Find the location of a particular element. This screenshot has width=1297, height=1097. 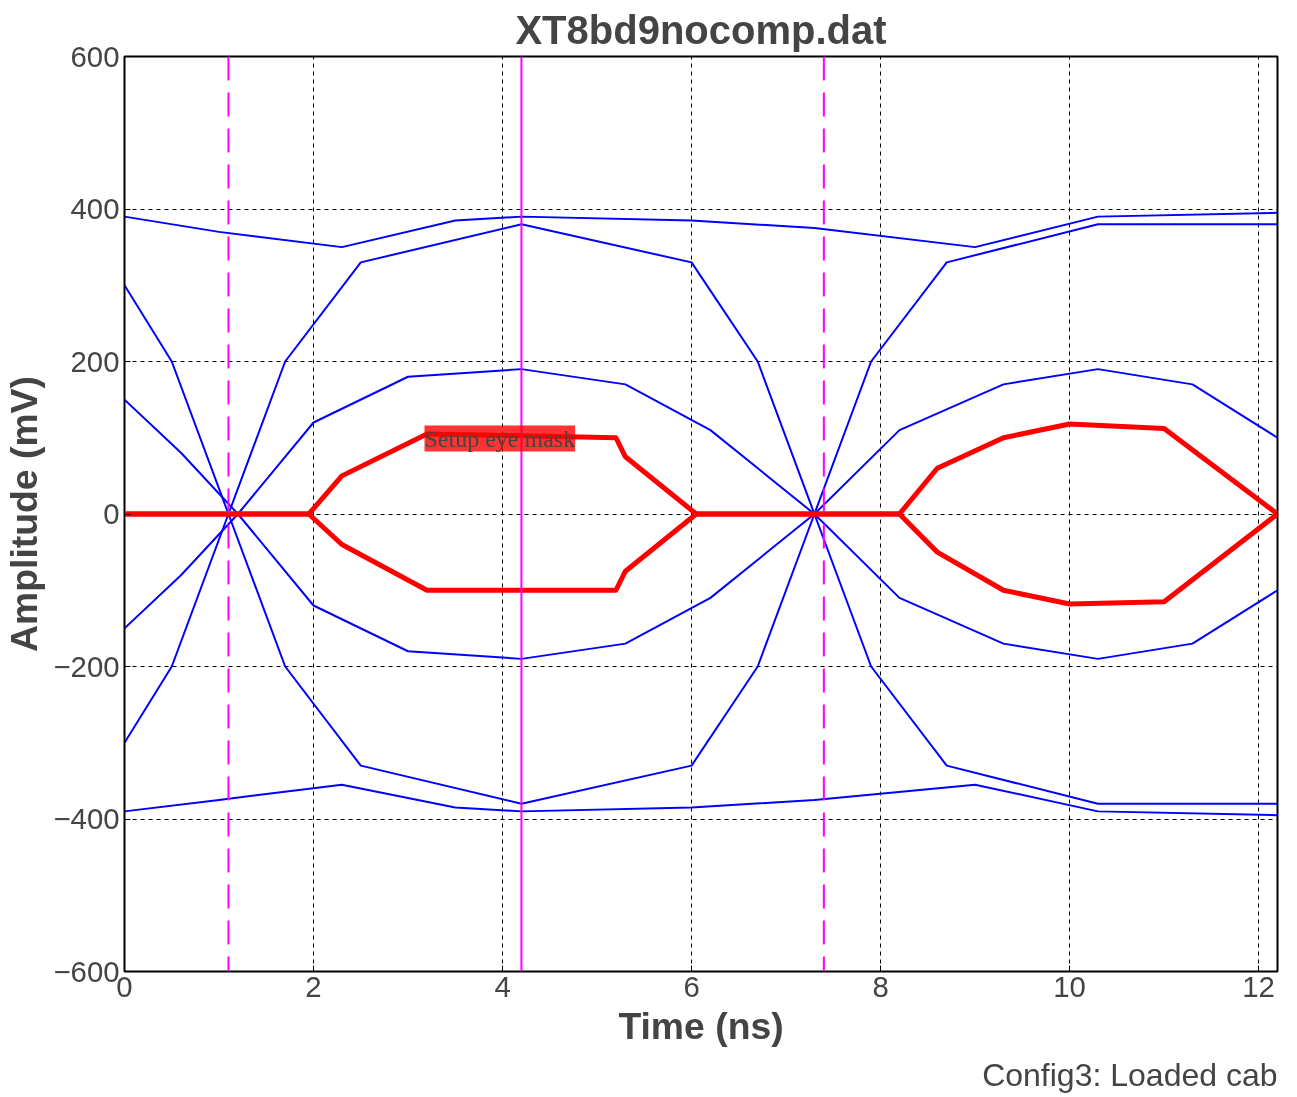

chart-title: XT8bd9nocomp.dat is located at coordinates (701, 29).